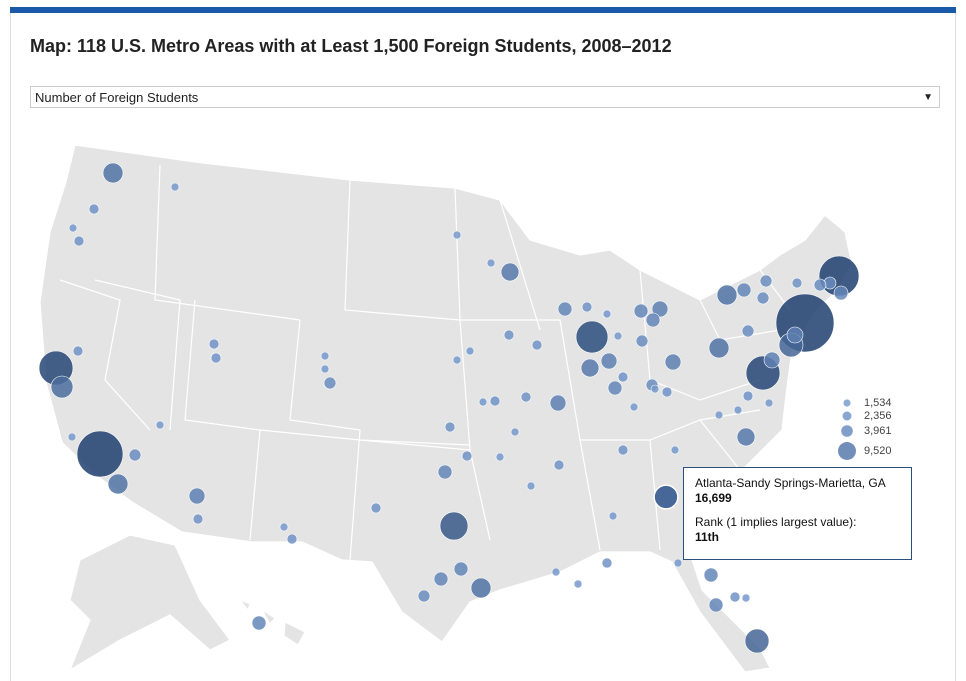  I want to click on tooltip-value: 16,699, so click(713, 498).